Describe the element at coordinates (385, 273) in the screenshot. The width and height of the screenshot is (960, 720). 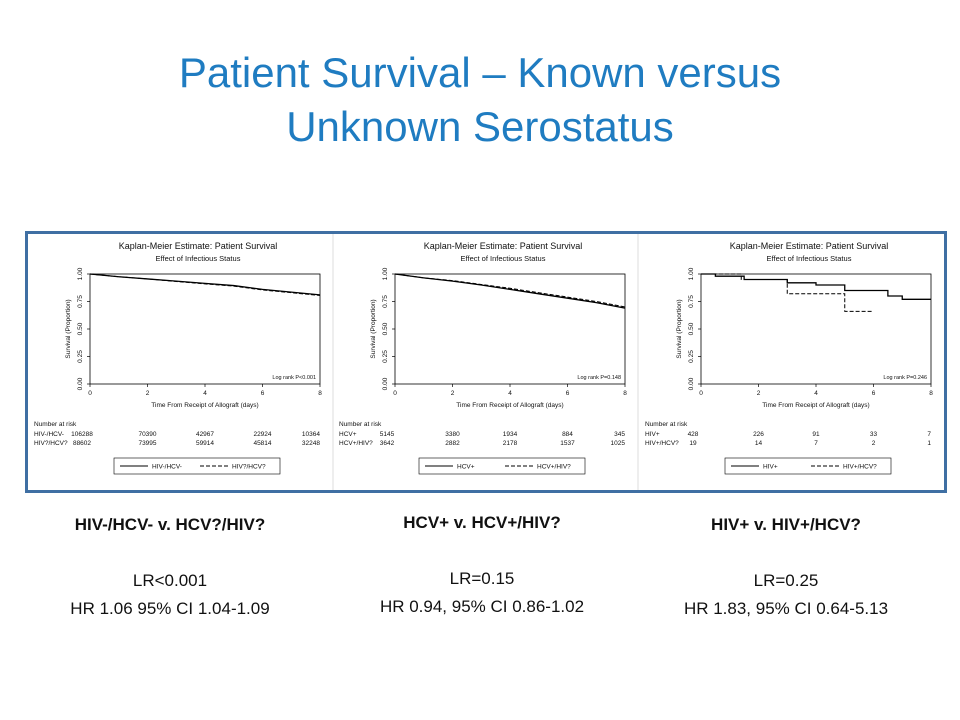
I see `panel-2-y-tick-label: 1.00` at that location.